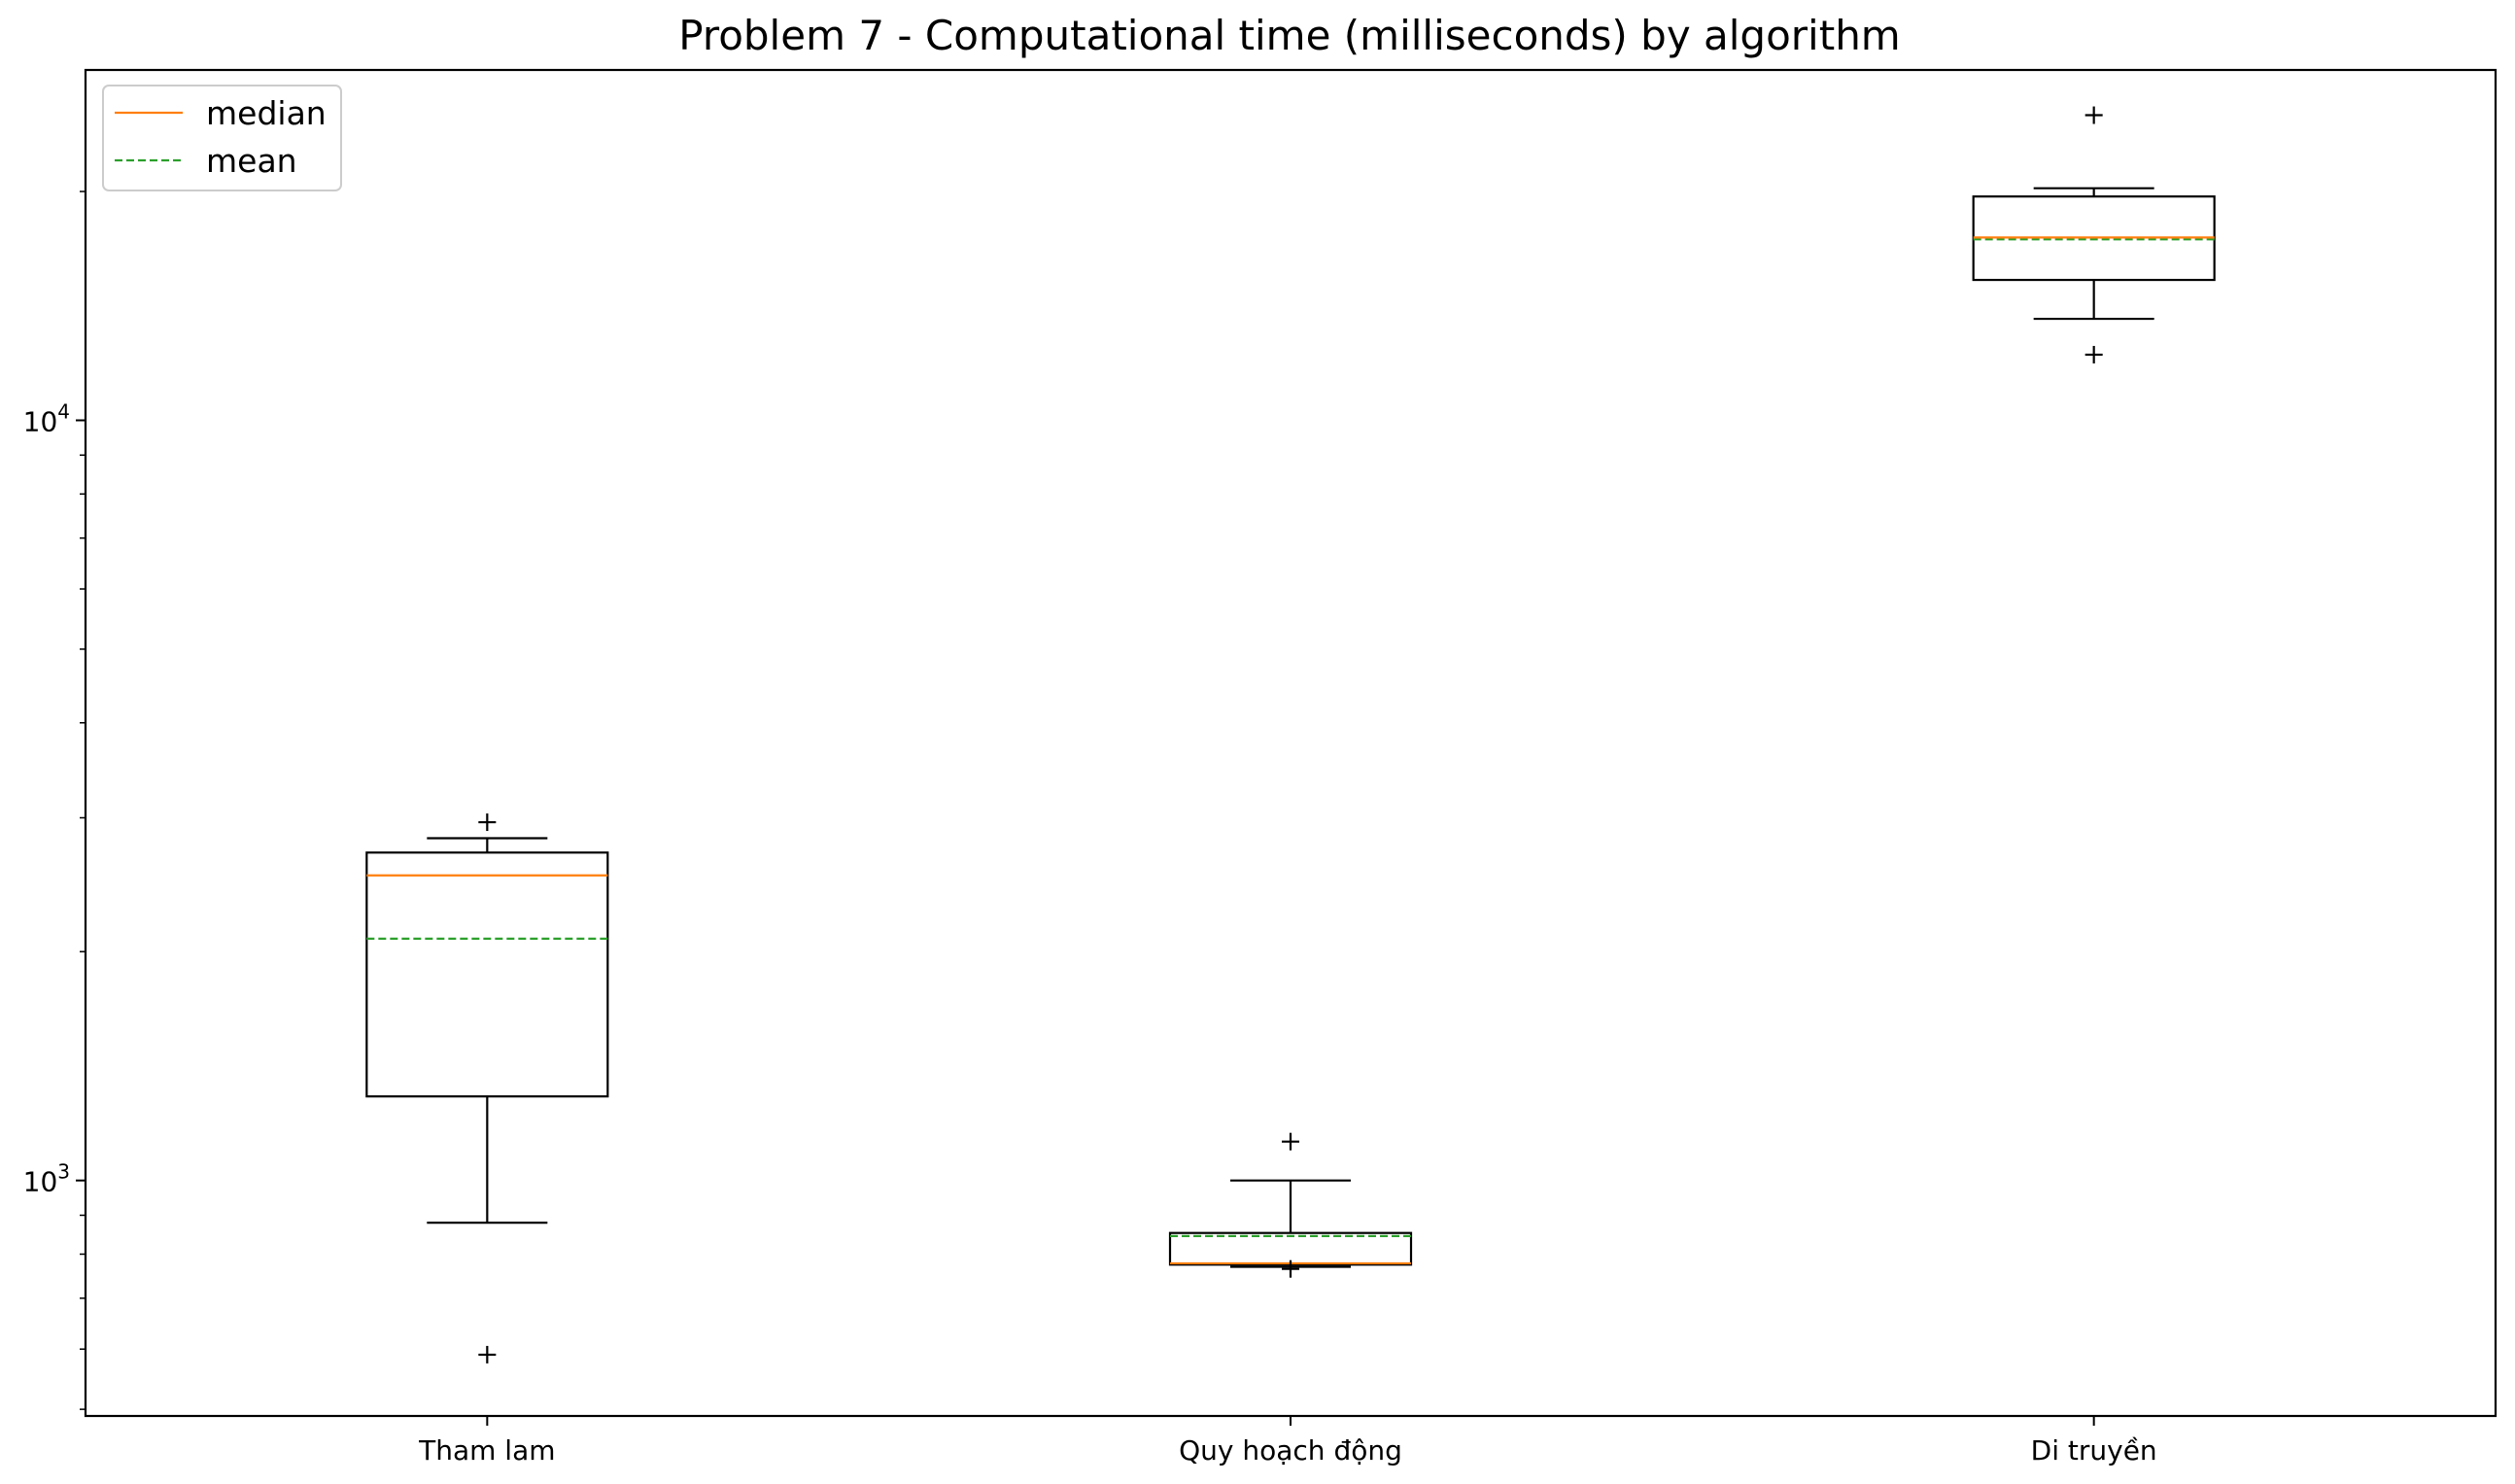 This screenshot has width=2515, height=1484. Describe the element at coordinates (222, 138) in the screenshot. I see `legend: median mean` at that location.